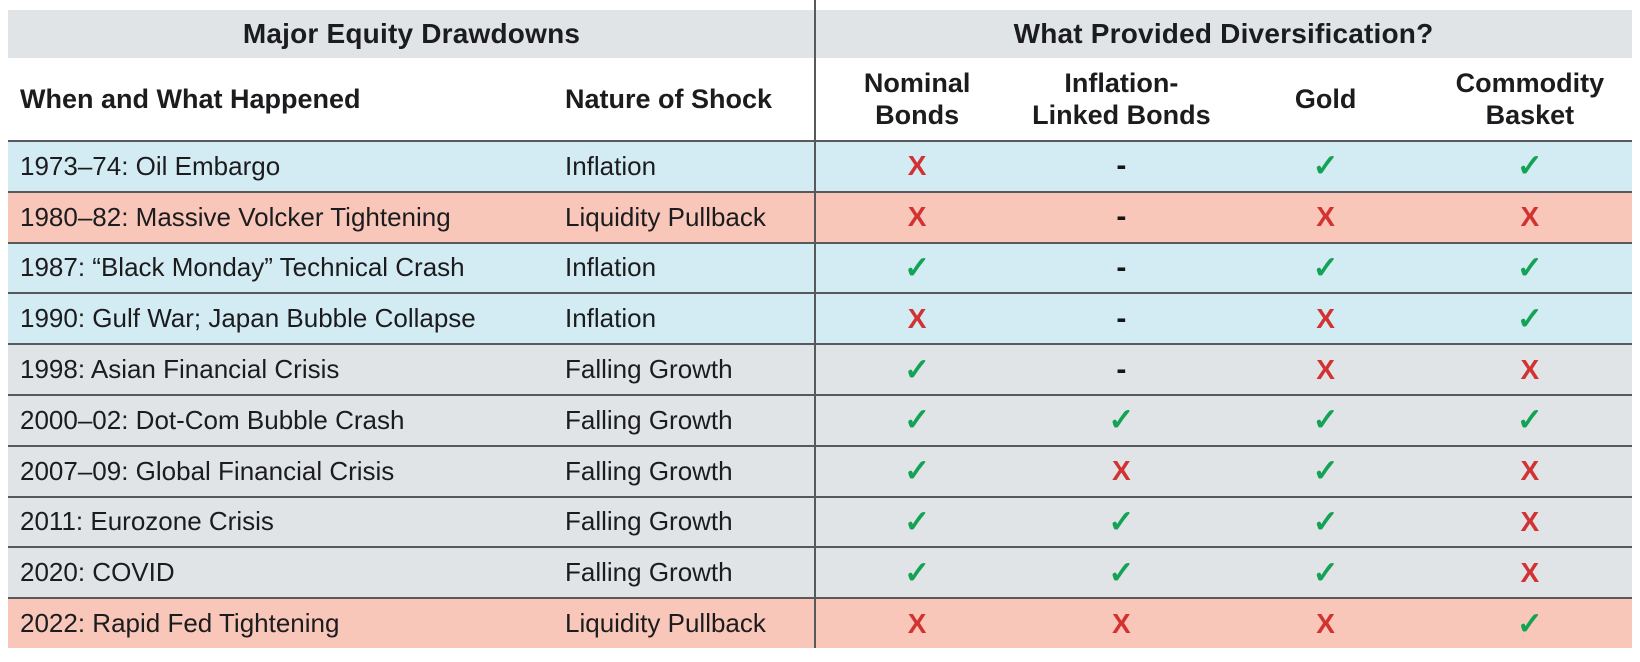  Describe the element at coordinates (917, 99) in the screenshot. I see `column-header-nominal-bonds: Nominal Bonds` at that location.